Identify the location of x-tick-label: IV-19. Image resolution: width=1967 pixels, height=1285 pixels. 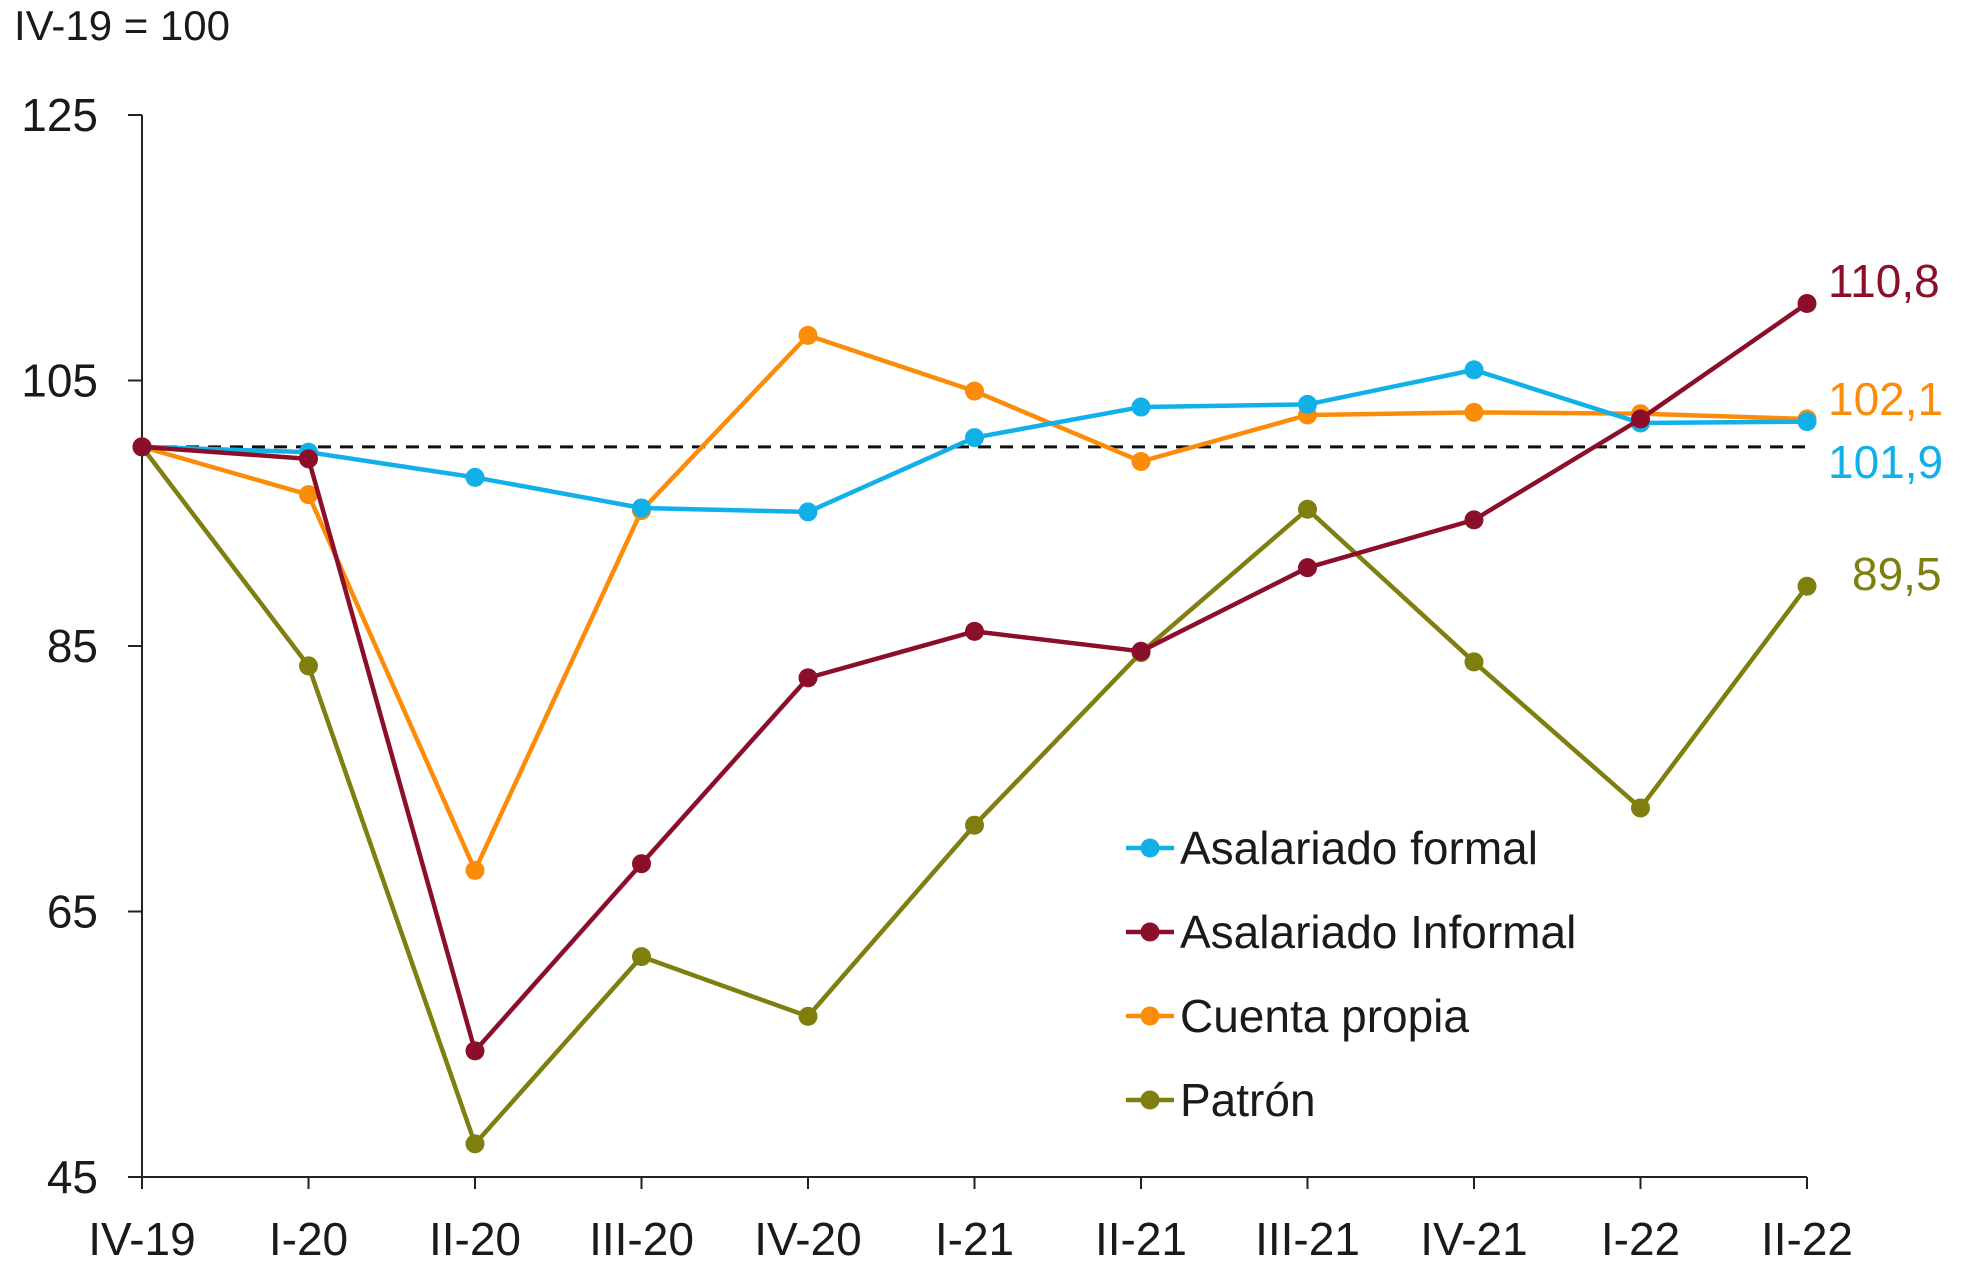
(141, 1239).